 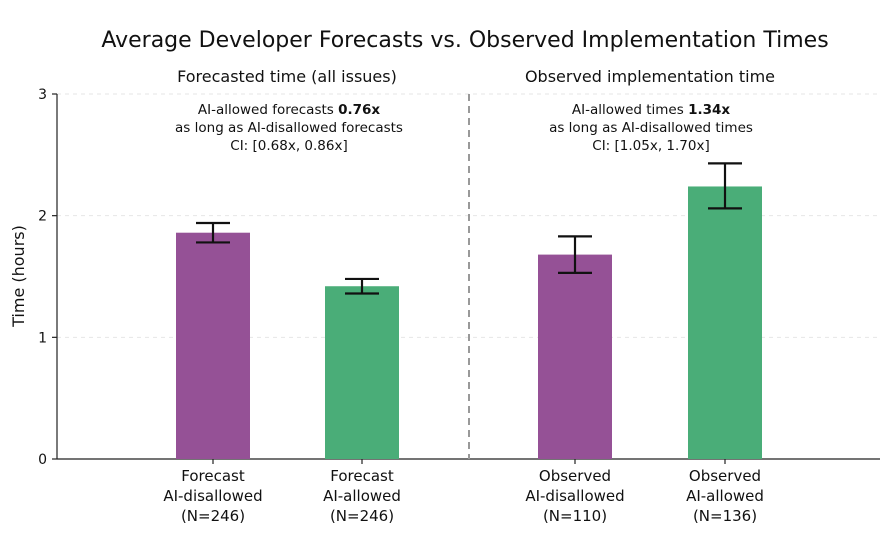 I want to click on x-tick-label: (N=110), so click(x=575, y=516).